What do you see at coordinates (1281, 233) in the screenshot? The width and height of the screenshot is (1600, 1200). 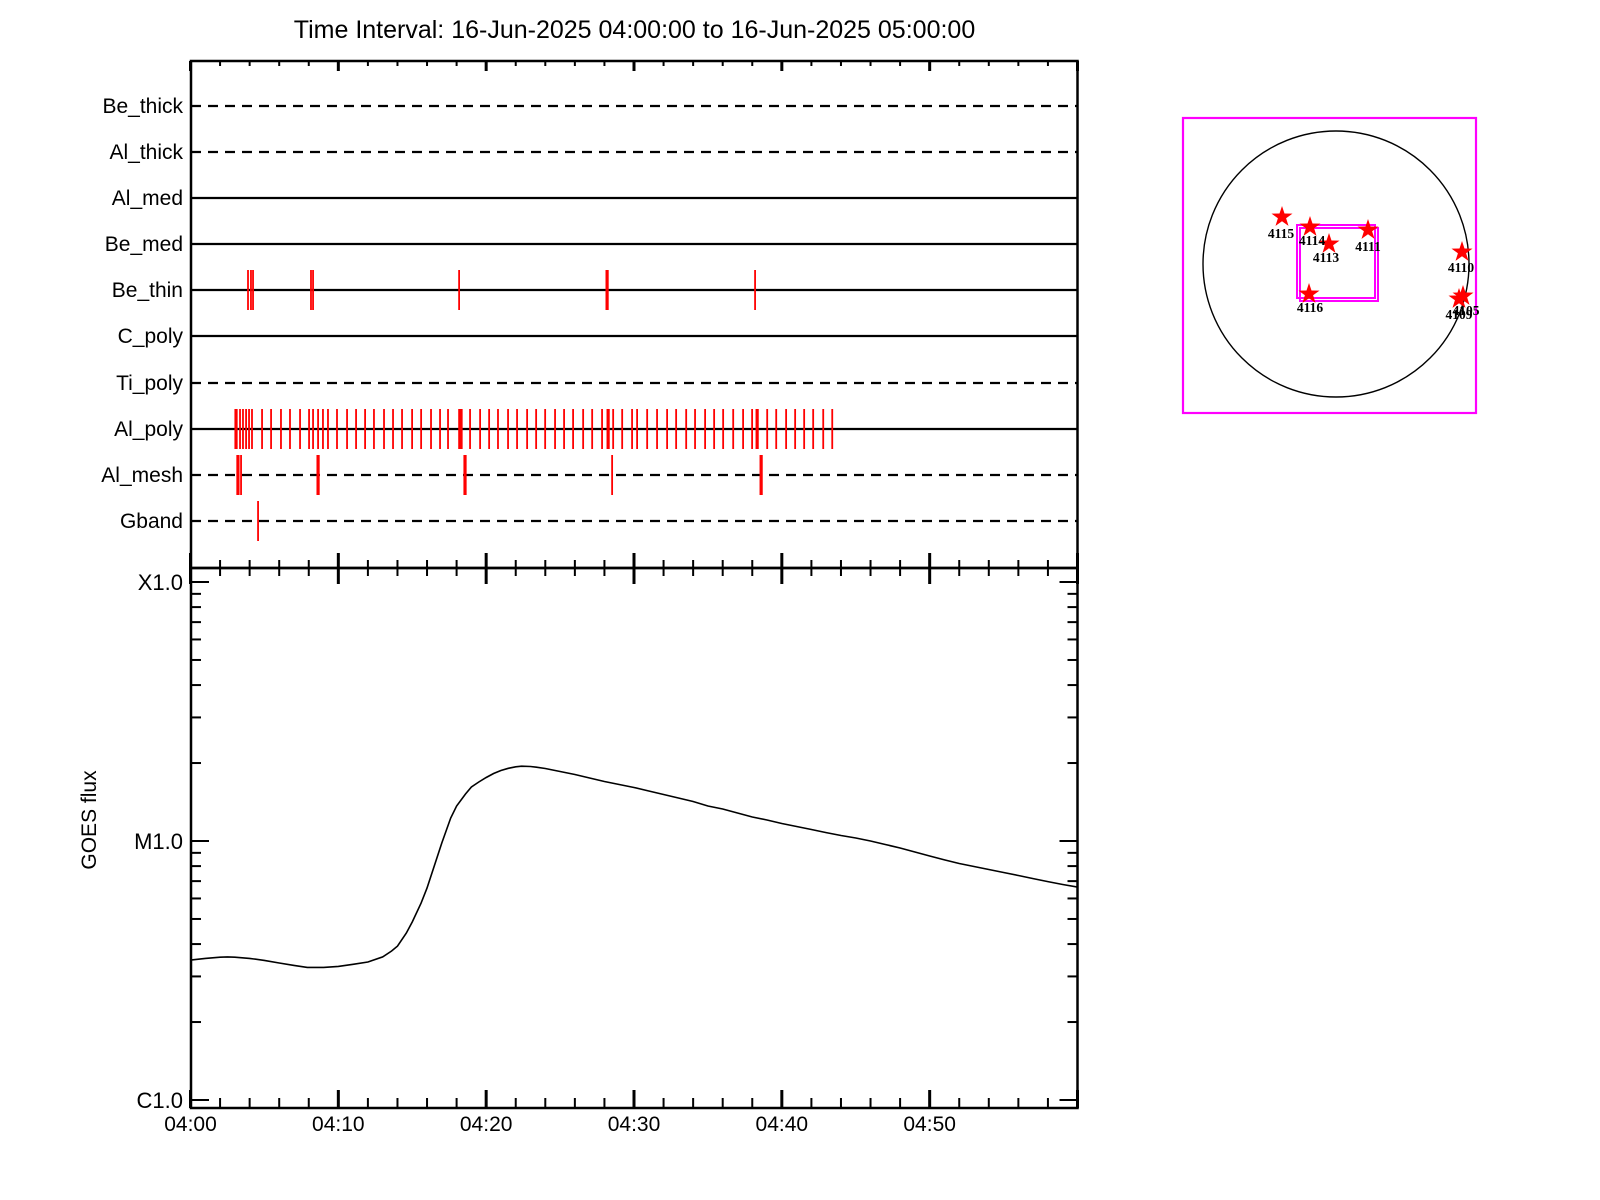 I see `active-region-label-4115: 4115` at bounding box center [1281, 233].